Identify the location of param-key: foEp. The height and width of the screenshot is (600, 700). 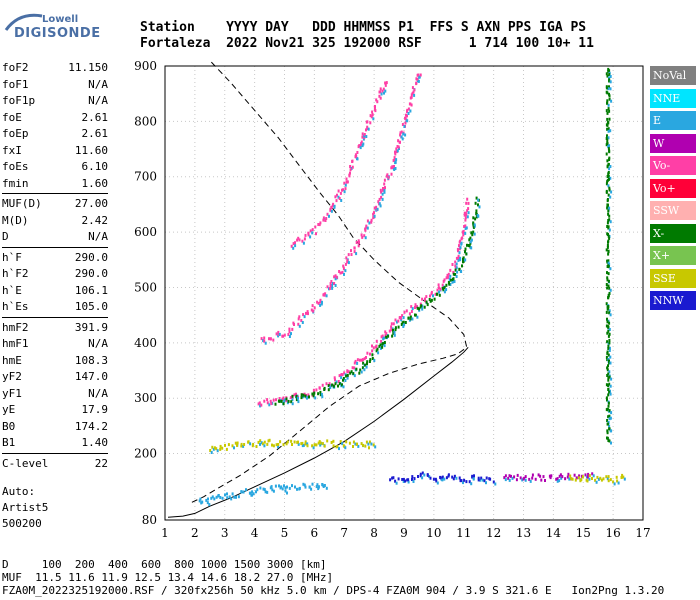
(15, 133).